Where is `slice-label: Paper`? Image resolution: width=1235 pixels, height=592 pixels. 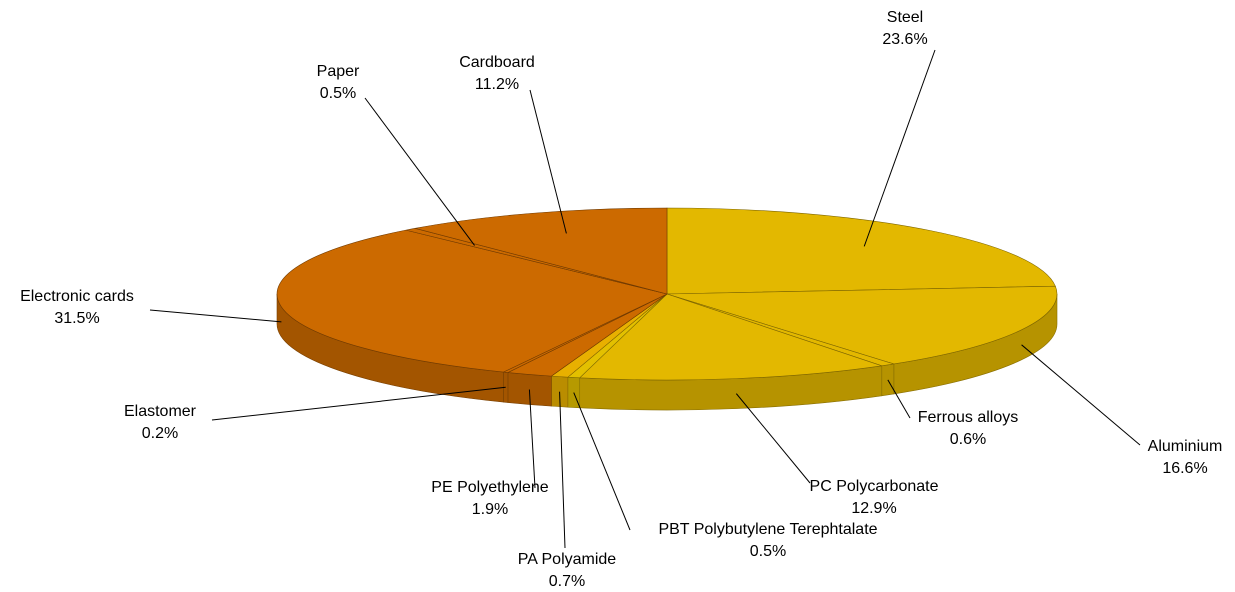 slice-label: Paper is located at coordinates (338, 71).